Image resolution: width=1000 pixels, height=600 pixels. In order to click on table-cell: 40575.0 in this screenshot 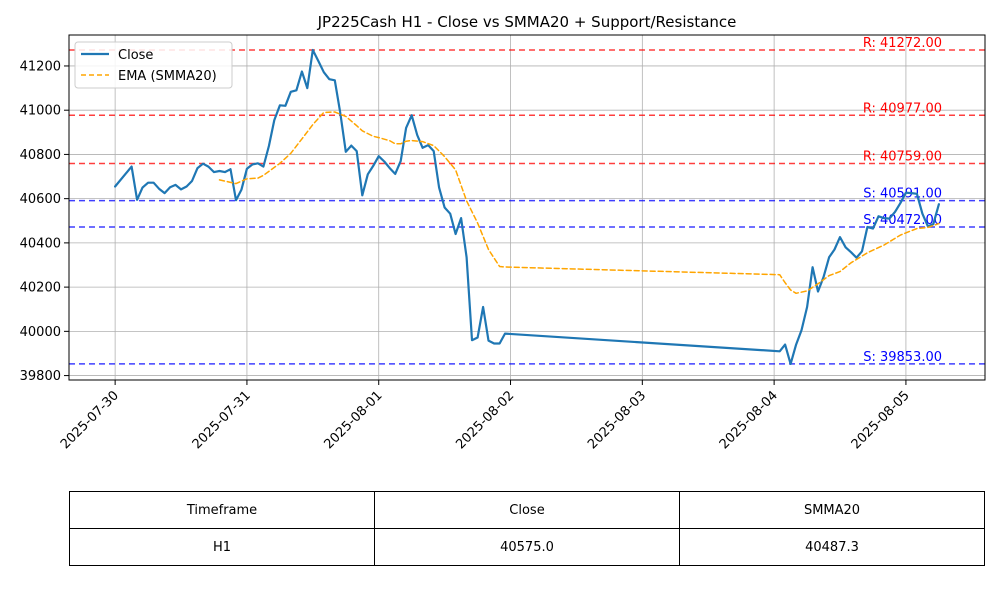, I will do `click(527, 547)`.